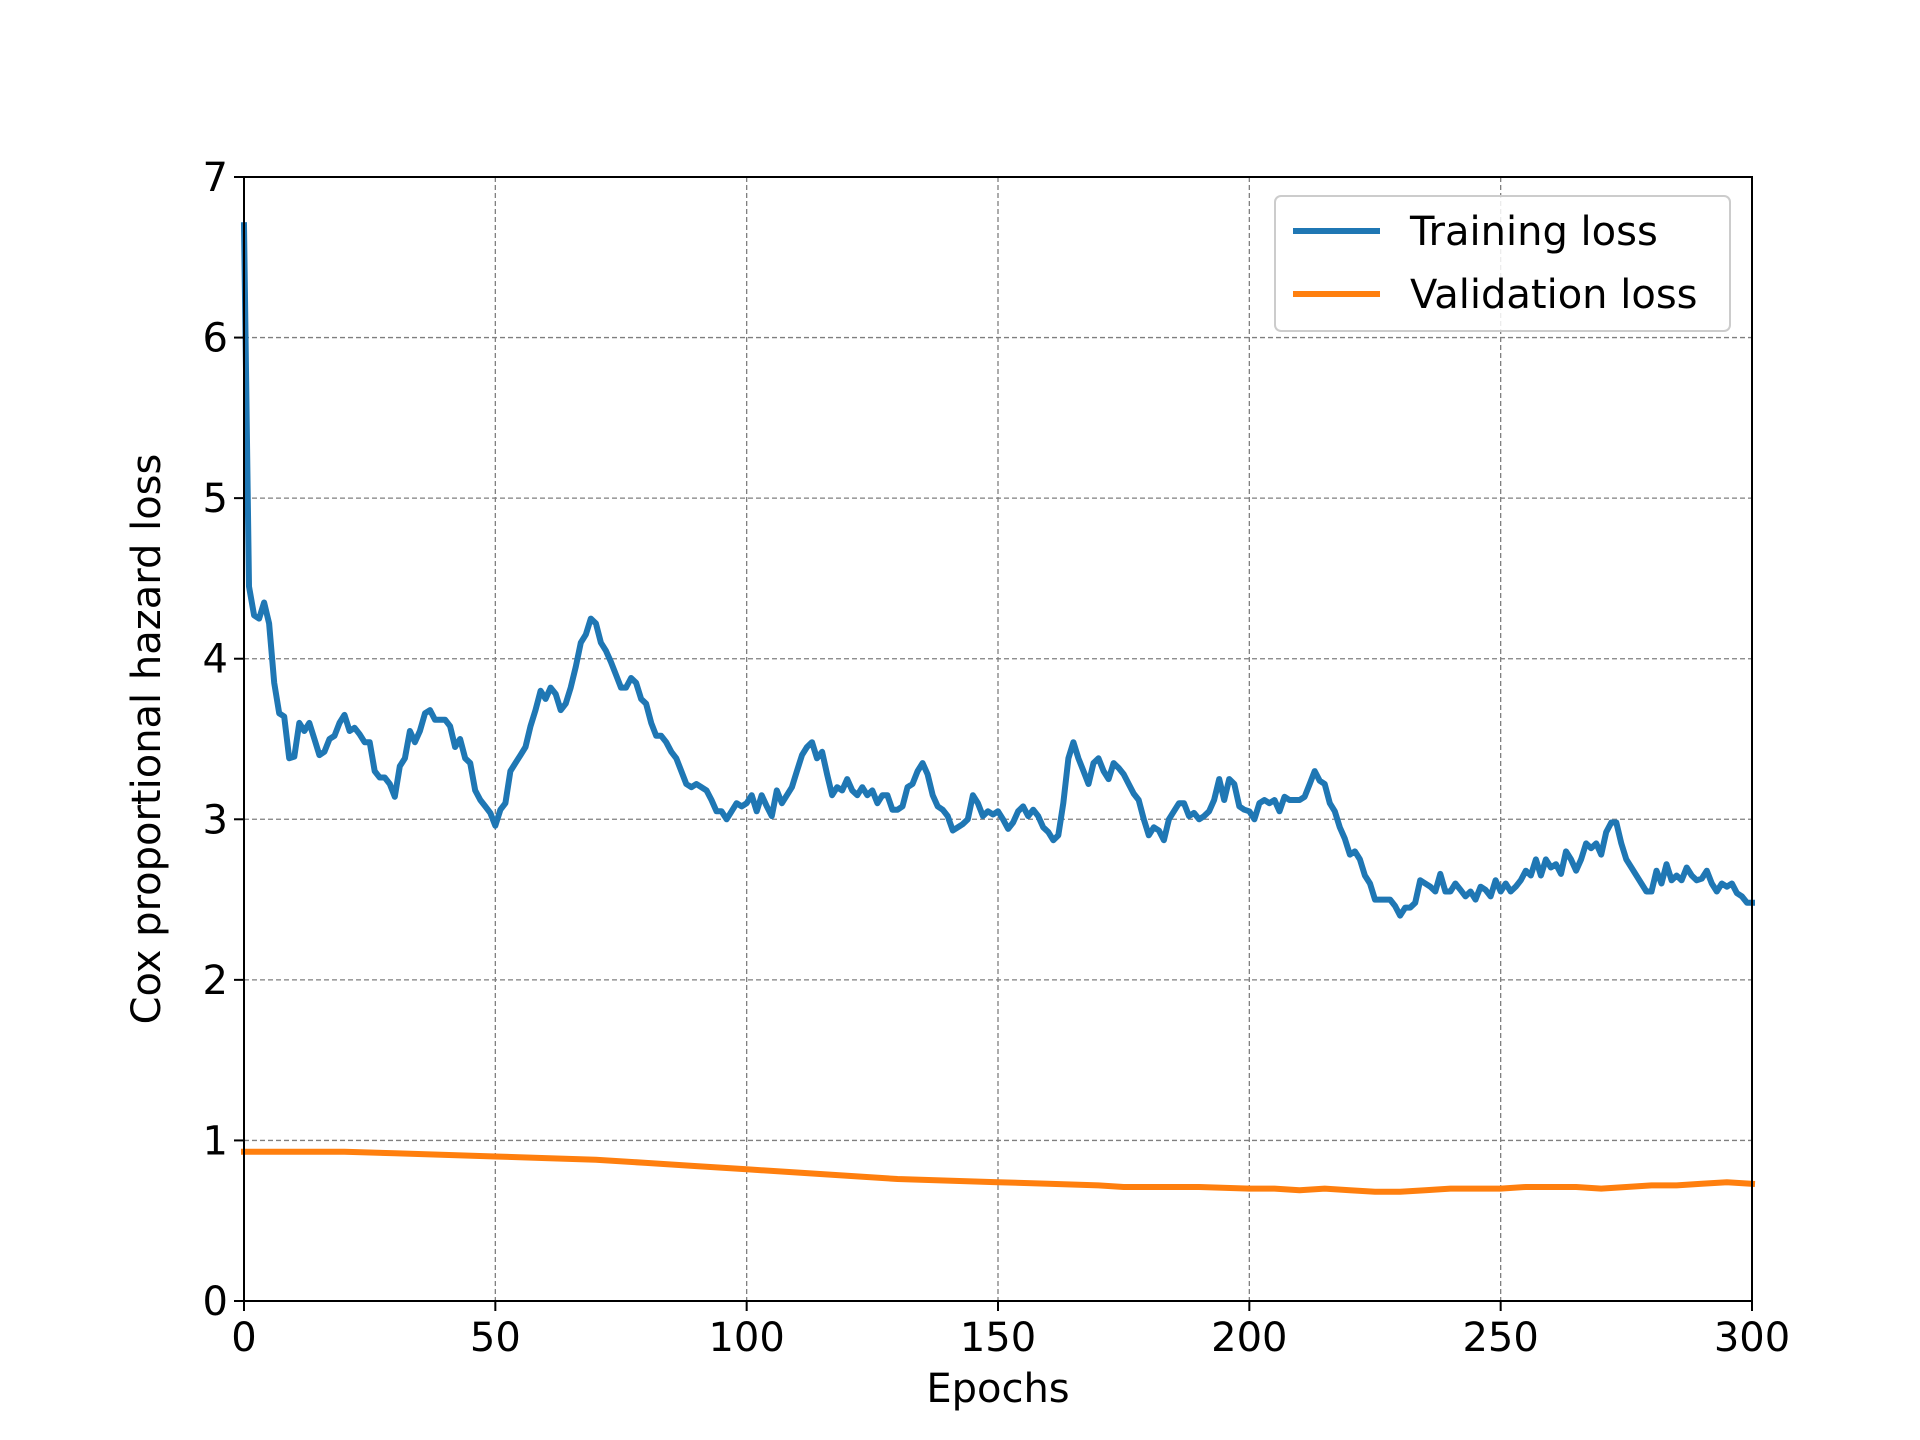  I want to click on legend-label: Validation loss, so click(1554, 295).